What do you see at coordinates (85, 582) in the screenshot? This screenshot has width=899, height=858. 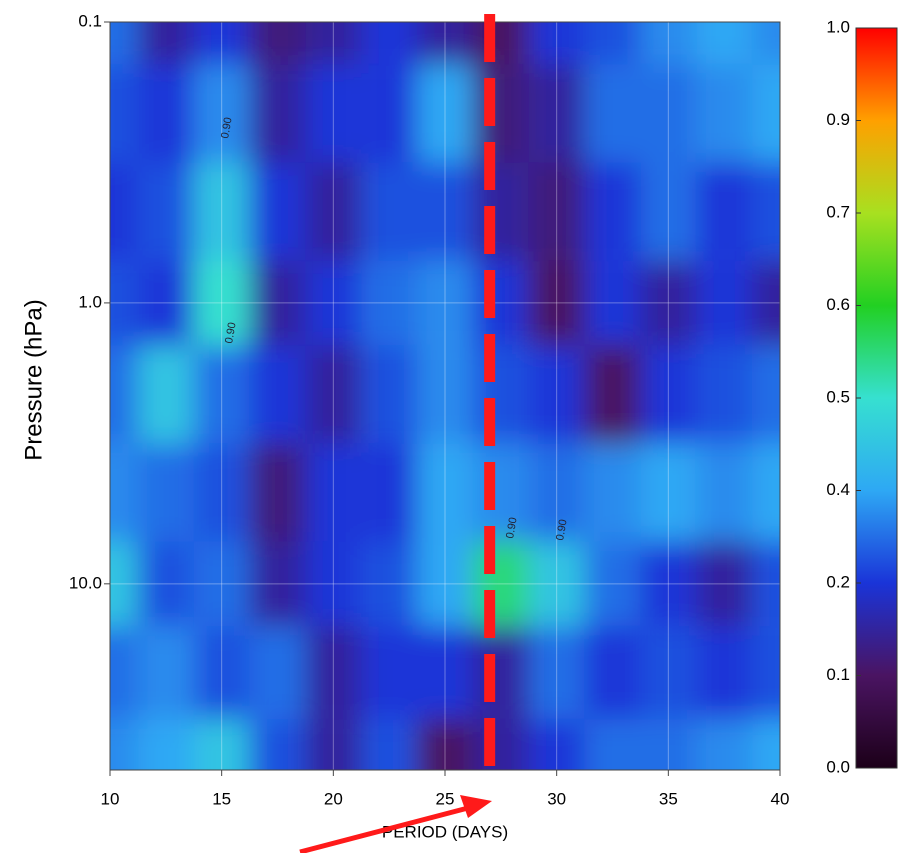 I see `y-tick-label: 10.0` at bounding box center [85, 582].